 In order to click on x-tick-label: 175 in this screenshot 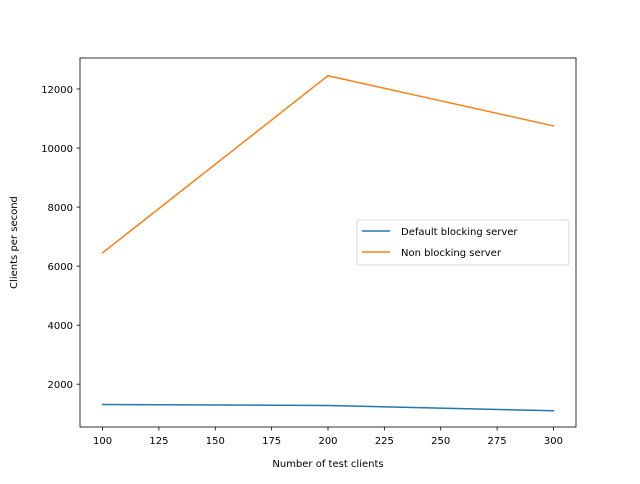, I will do `click(271, 441)`.